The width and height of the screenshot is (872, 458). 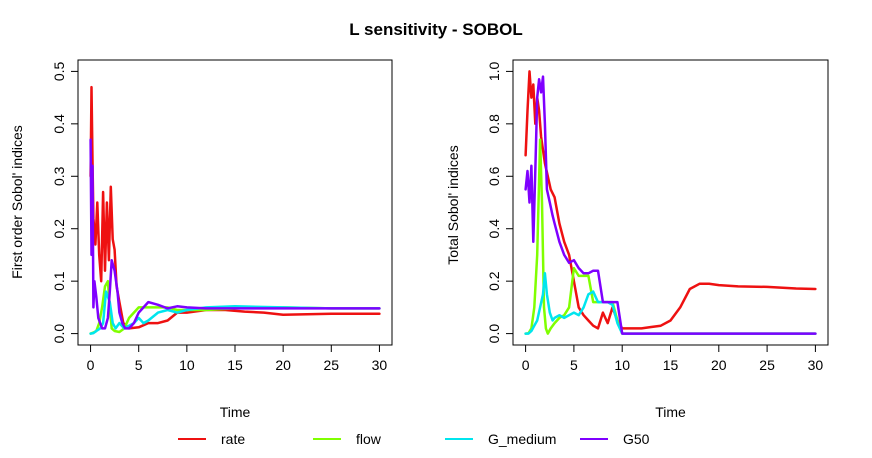 What do you see at coordinates (453, 204) in the screenshot?
I see `y-axis-label: Total Sobol' indices` at bounding box center [453, 204].